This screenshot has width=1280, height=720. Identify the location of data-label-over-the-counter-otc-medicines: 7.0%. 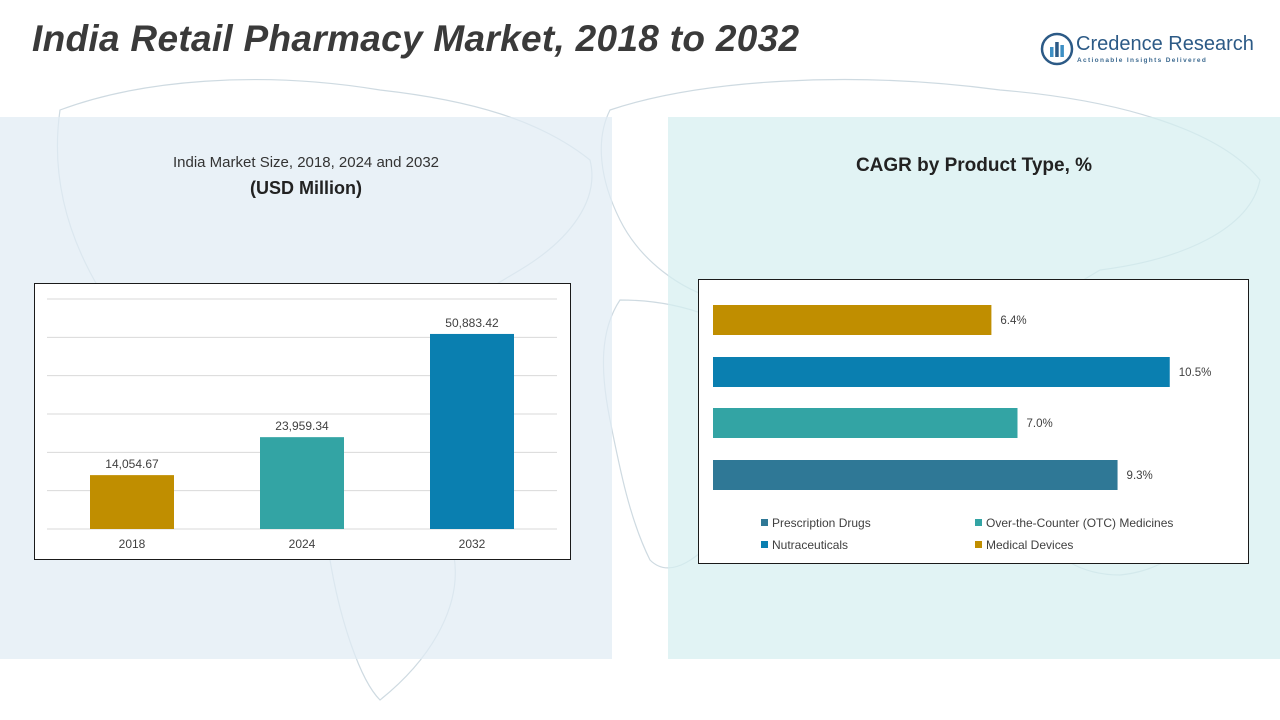
(1040, 424).